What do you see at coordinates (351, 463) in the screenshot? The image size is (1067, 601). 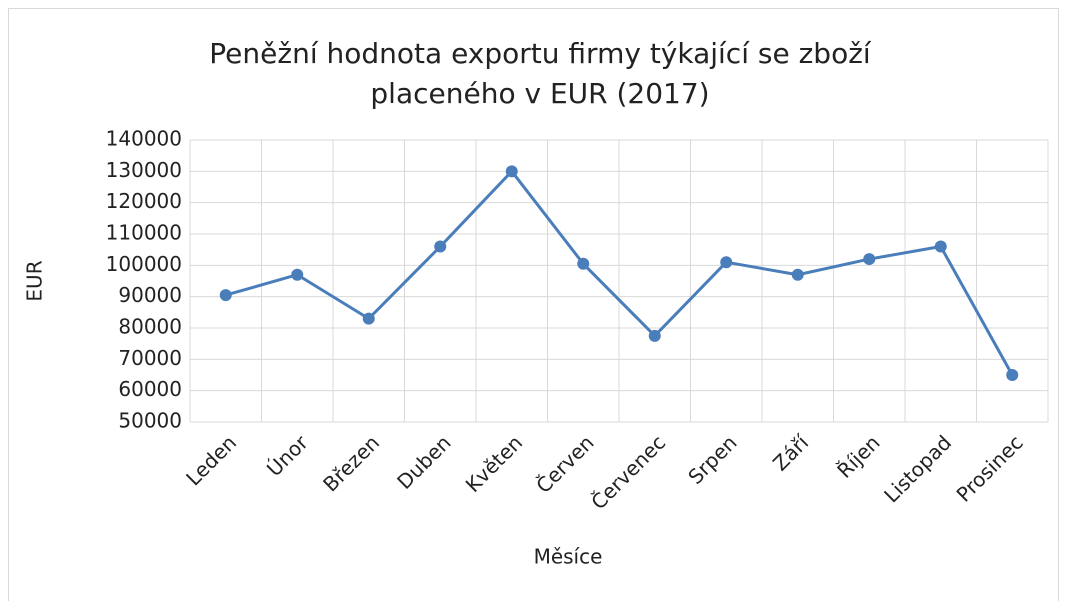 I see `x-tick-label: Březen` at bounding box center [351, 463].